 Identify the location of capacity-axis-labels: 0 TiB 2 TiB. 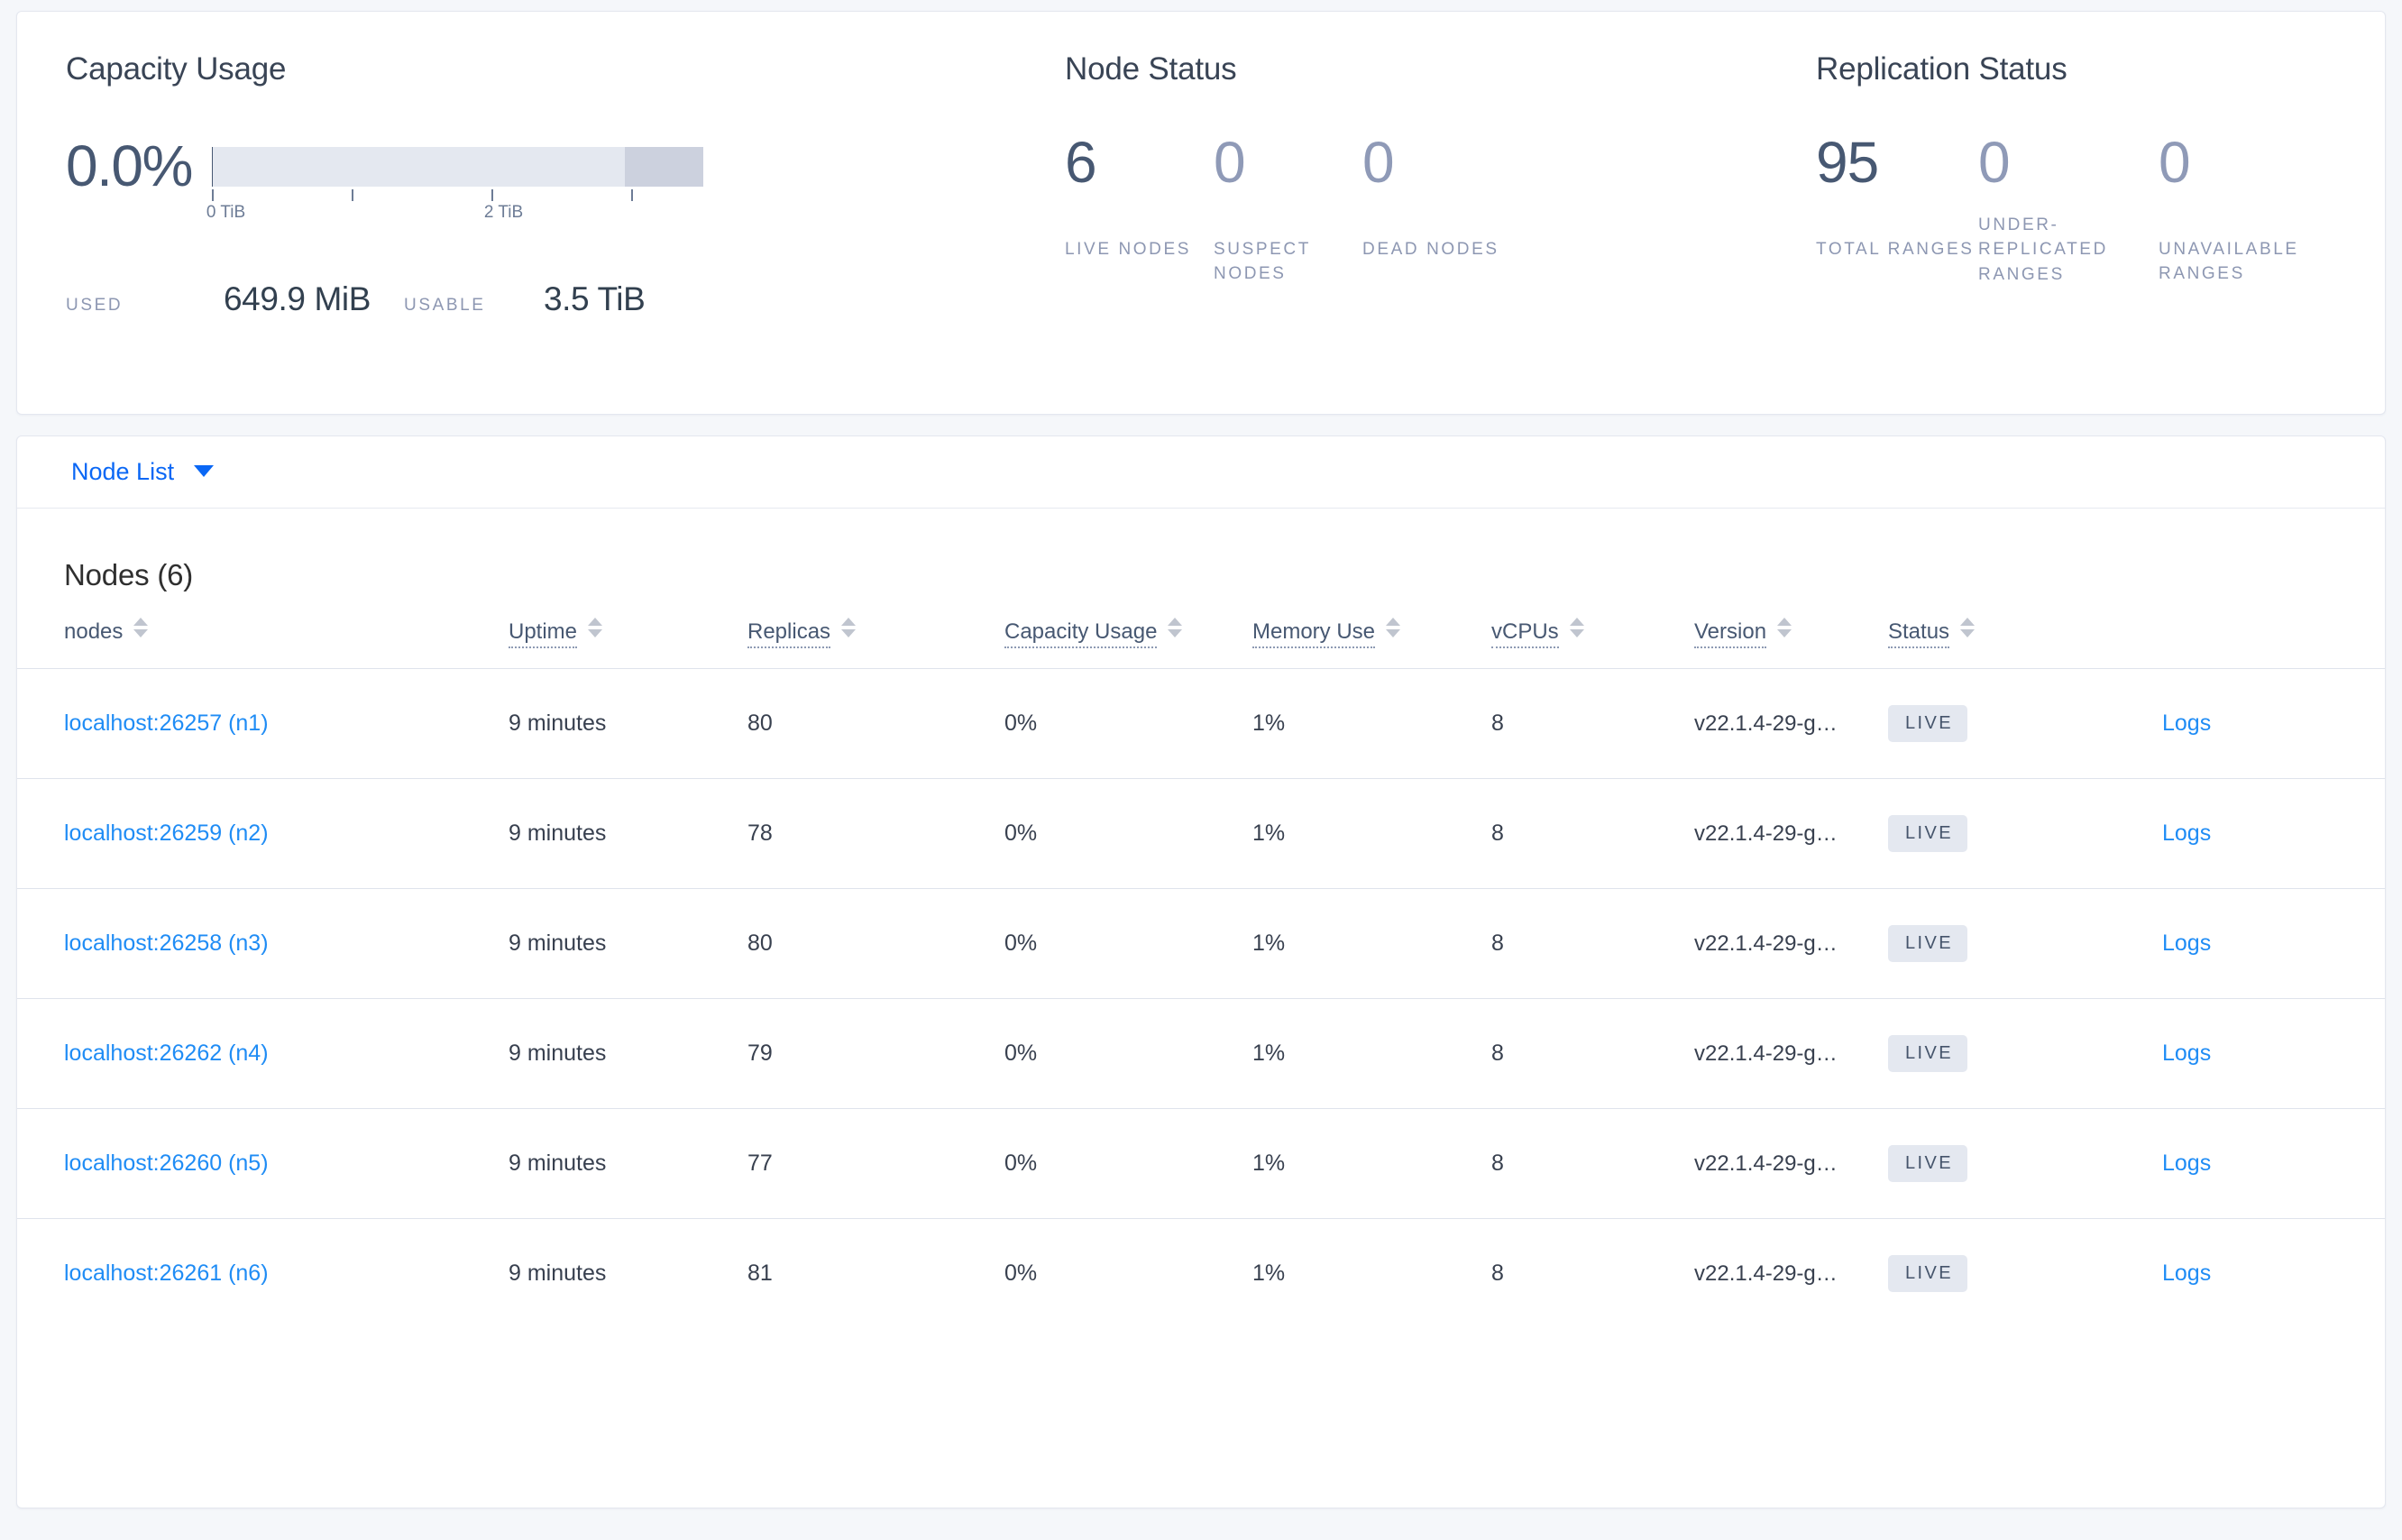
(454, 214).